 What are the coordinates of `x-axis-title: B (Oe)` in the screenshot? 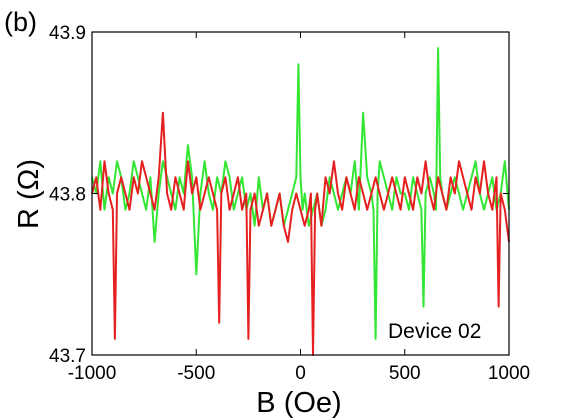 It's located at (298, 403).